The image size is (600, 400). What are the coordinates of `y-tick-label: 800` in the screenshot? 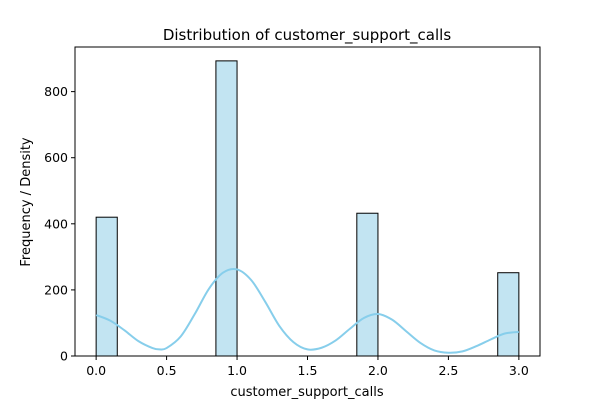 It's located at (56, 91).